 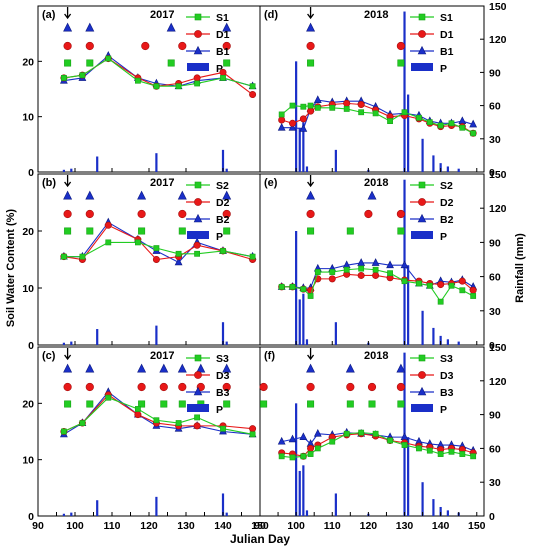 What do you see at coordinates (28, 404) in the screenshot?
I see `y-tick-label: 20` at bounding box center [28, 404].